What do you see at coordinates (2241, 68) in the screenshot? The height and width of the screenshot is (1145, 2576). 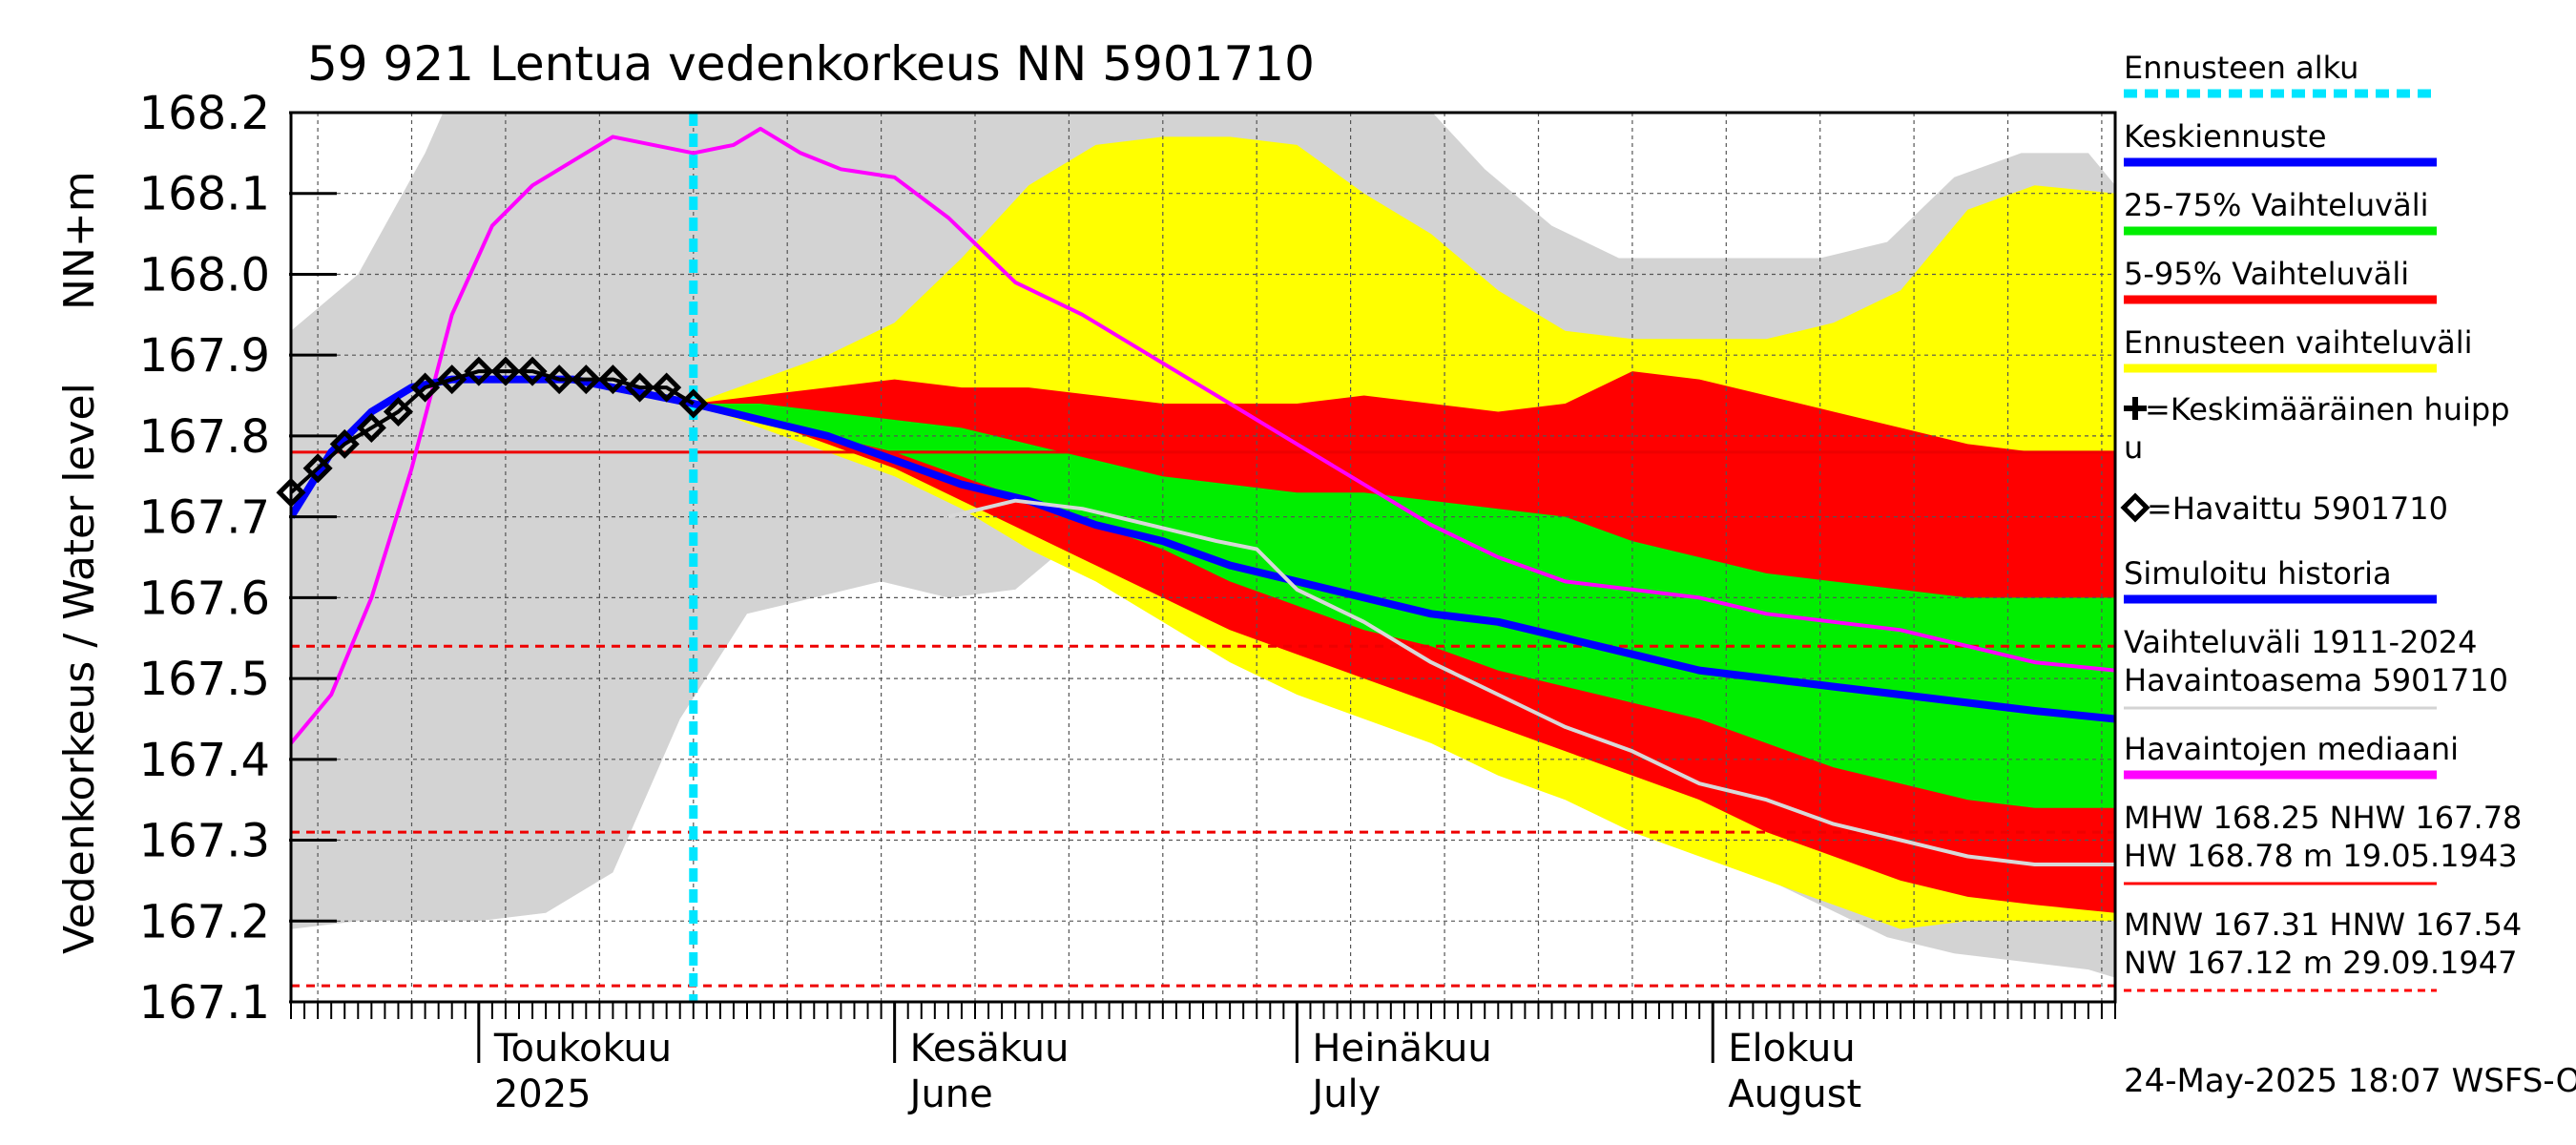 I see `legend-item-1-label: Ennusteen alku` at bounding box center [2241, 68].